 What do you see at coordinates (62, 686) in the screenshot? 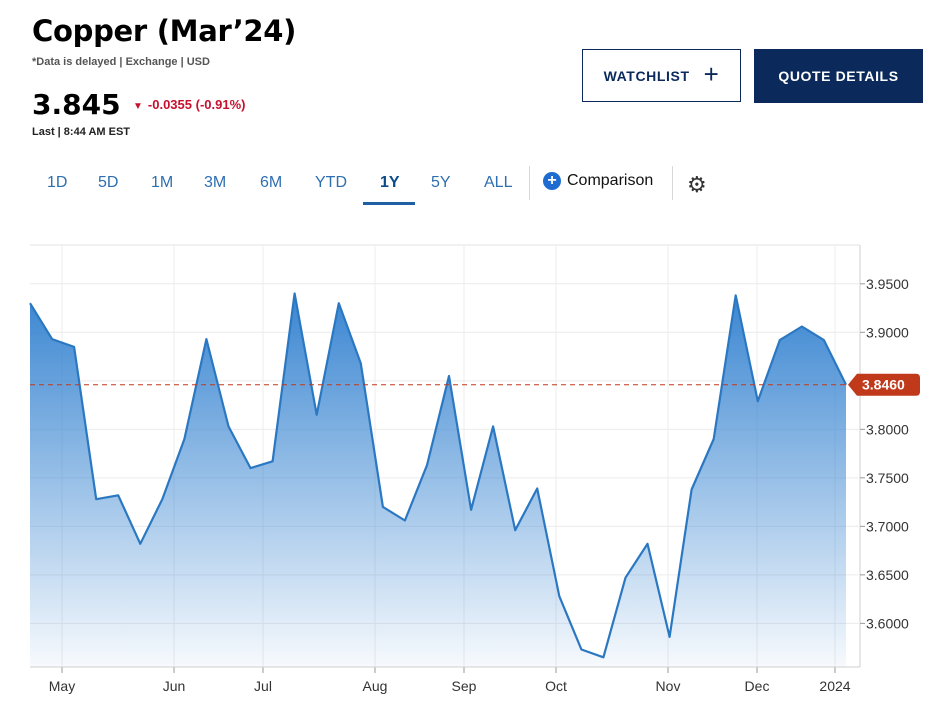
I see `x-tick-label: May` at bounding box center [62, 686].